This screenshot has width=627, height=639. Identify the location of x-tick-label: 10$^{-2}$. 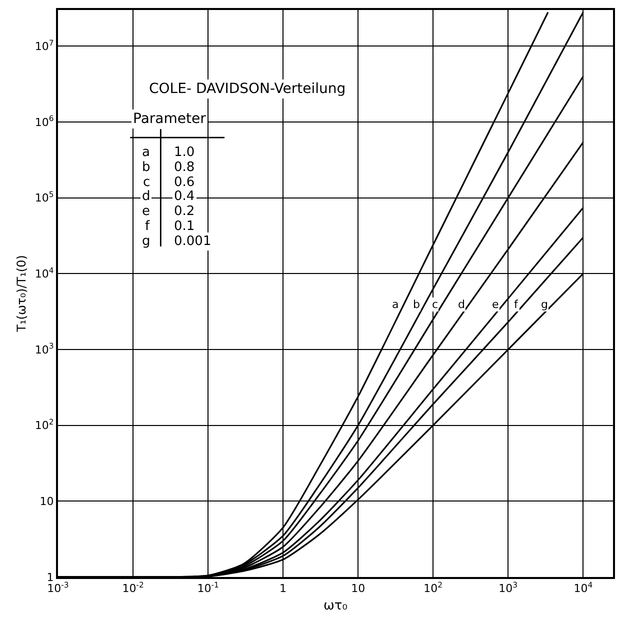
(133, 588).